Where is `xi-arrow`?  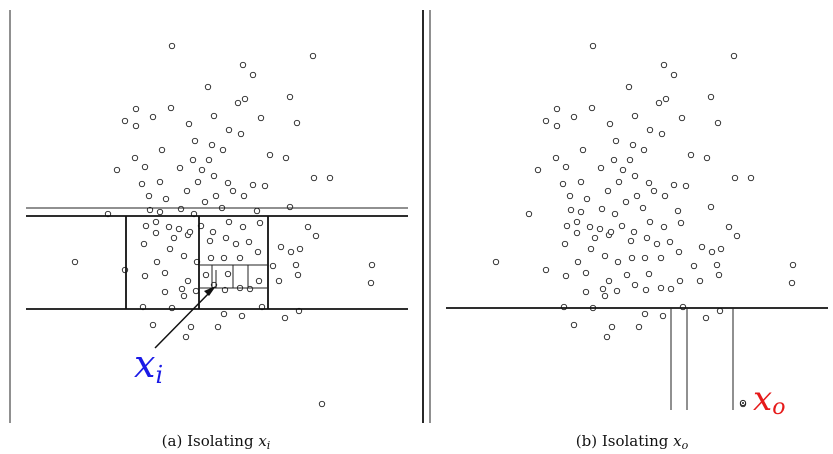 xi-arrow is located at coordinates (185, 317).